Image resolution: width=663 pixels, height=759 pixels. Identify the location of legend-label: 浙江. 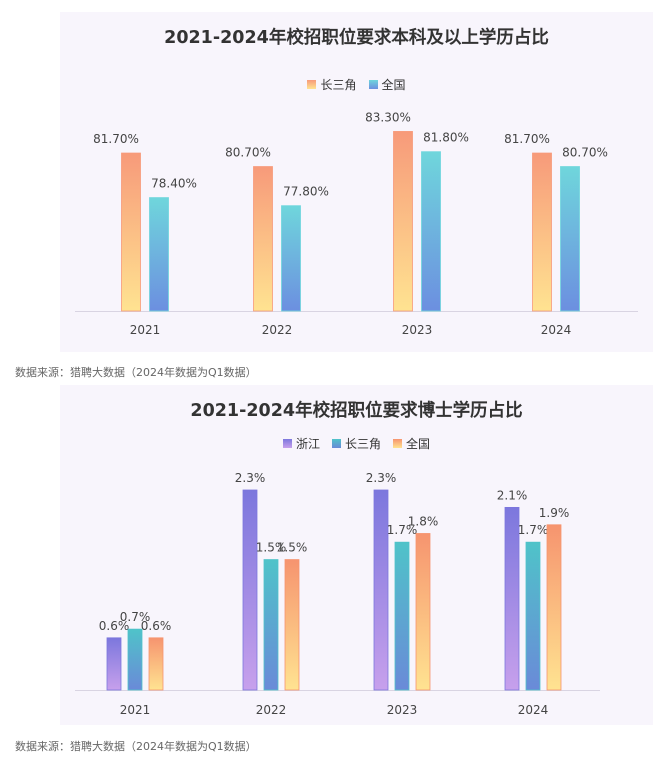
(307, 444).